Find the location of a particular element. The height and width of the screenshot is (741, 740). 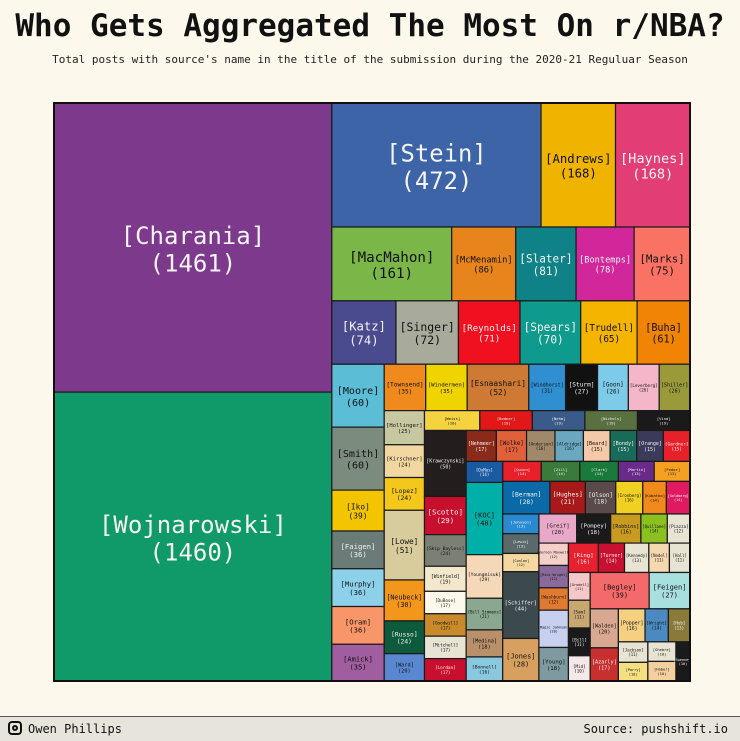

treemap-cell: [Parry](10) is located at coordinates (633, 671).